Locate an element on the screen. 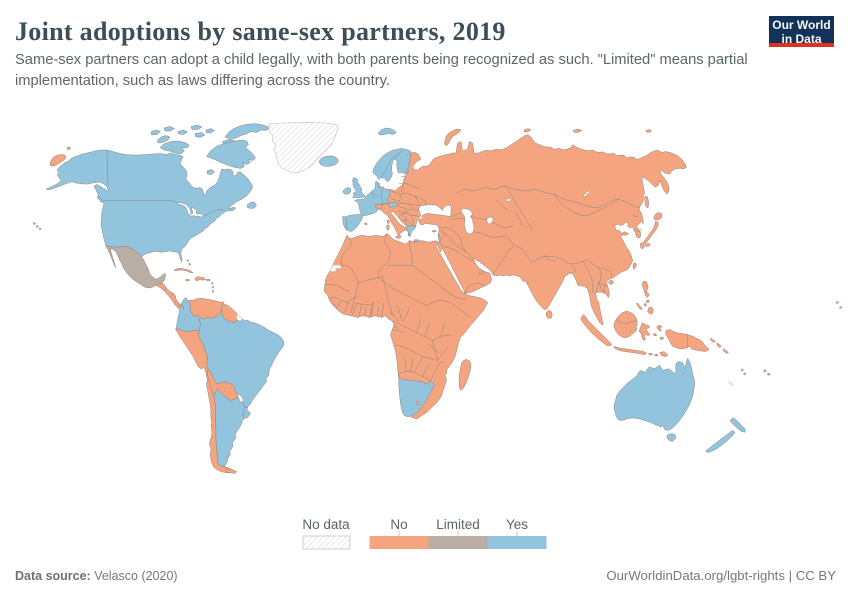 The width and height of the screenshot is (850, 600). svg-text: Limited is located at coordinates (458, 524).